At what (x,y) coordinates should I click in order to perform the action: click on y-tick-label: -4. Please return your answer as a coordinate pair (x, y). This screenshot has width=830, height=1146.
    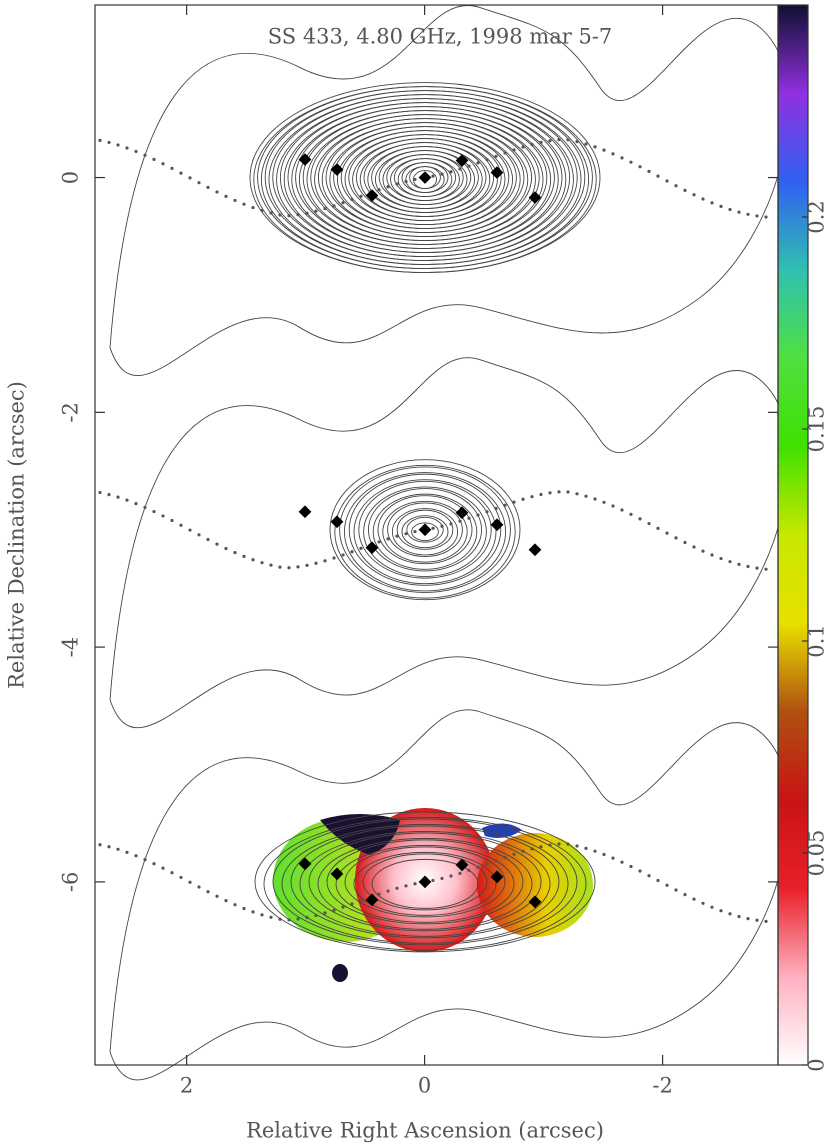
    Looking at the image, I should click on (71, 647).